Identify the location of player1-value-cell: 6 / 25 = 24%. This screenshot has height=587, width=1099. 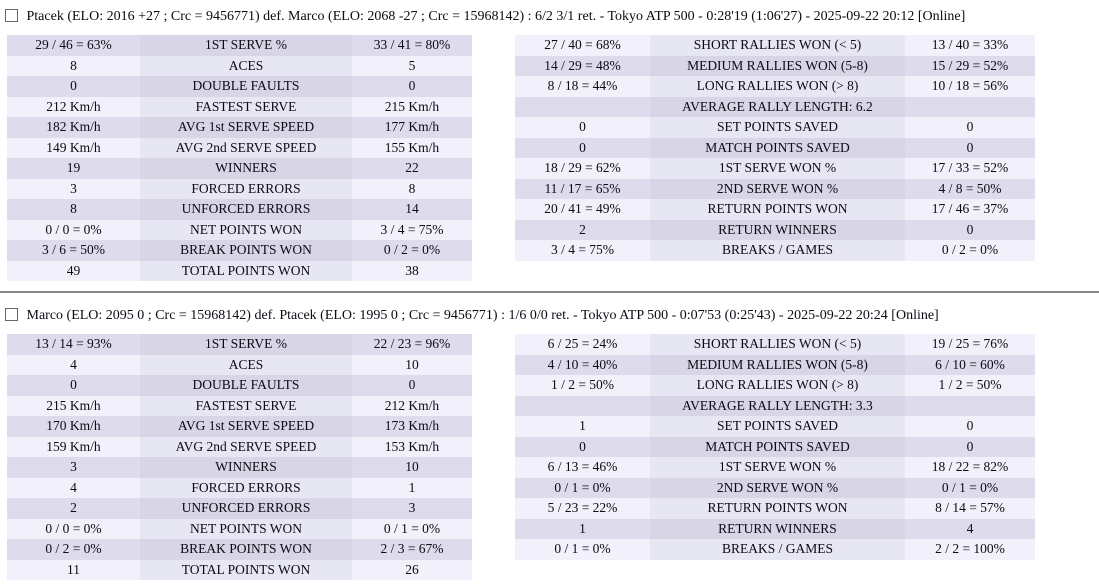
(582, 344).